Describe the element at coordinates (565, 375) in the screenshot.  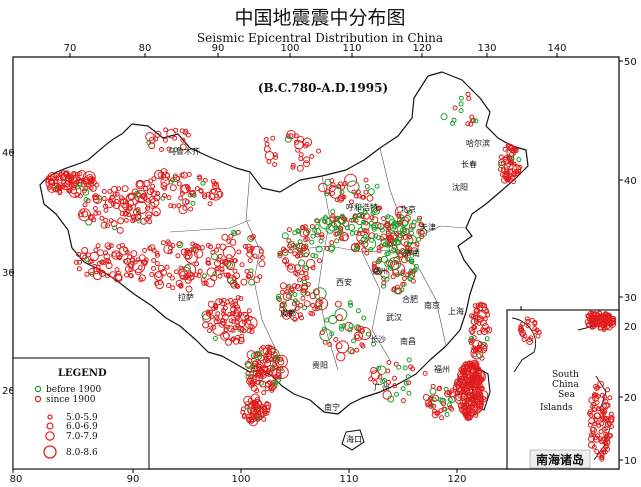
I see `inset-label-south: South` at that location.